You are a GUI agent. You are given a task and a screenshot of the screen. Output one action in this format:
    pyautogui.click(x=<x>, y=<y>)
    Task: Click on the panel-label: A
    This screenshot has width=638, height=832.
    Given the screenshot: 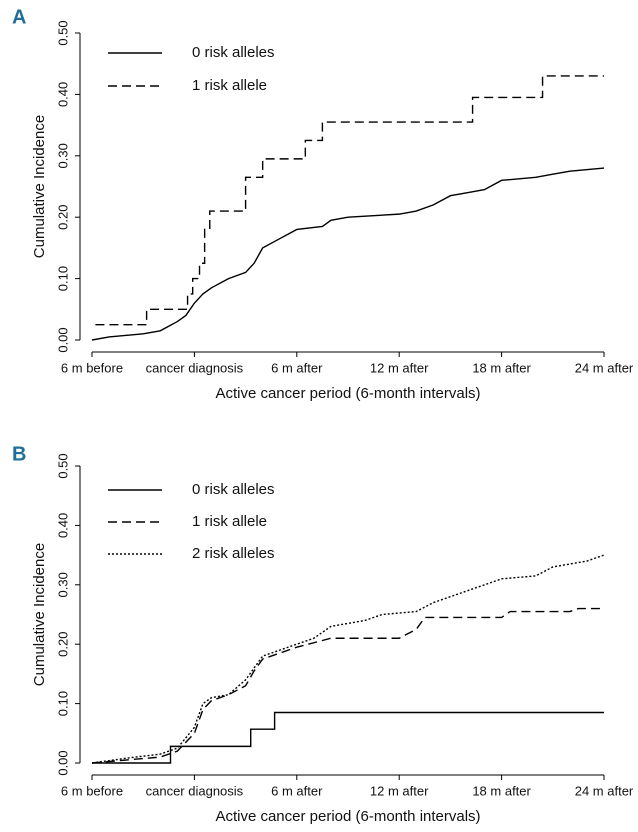 What is the action you would take?
    pyautogui.click(x=19, y=17)
    